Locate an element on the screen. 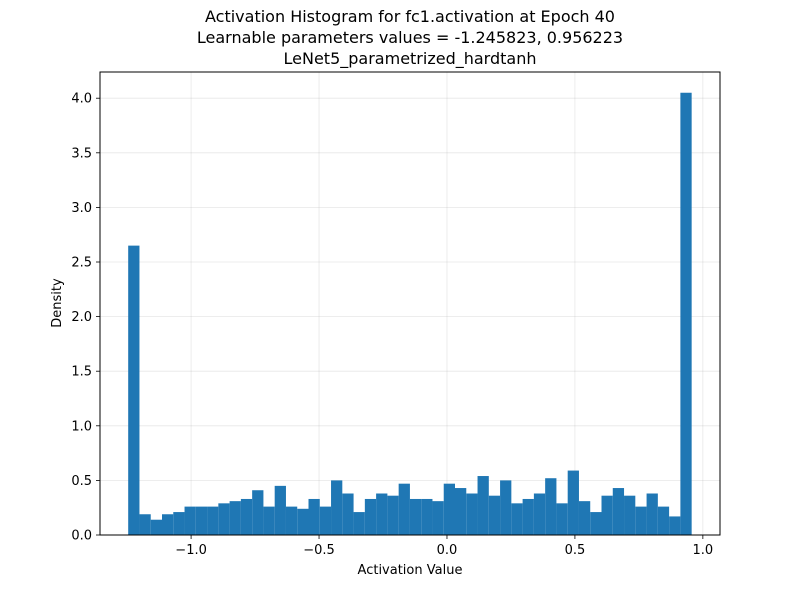 Image resolution: width=800 pixels, height=600 pixels. x-tick-label: 0.0 is located at coordinates (447, 550).